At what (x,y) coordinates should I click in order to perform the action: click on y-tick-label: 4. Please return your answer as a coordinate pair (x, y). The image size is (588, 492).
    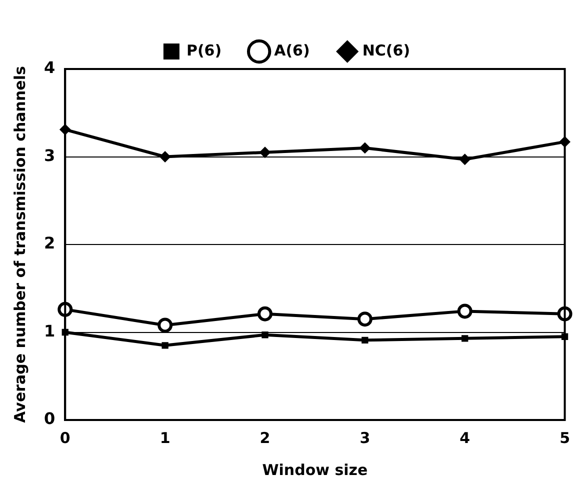
    Looking at the image, I should click on (50, 68).